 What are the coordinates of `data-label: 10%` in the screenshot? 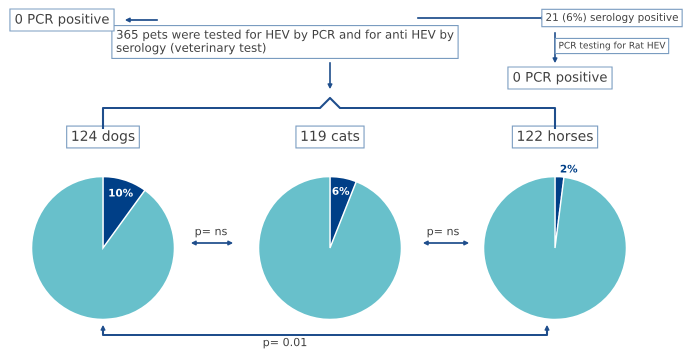 It's located at (121, 192).